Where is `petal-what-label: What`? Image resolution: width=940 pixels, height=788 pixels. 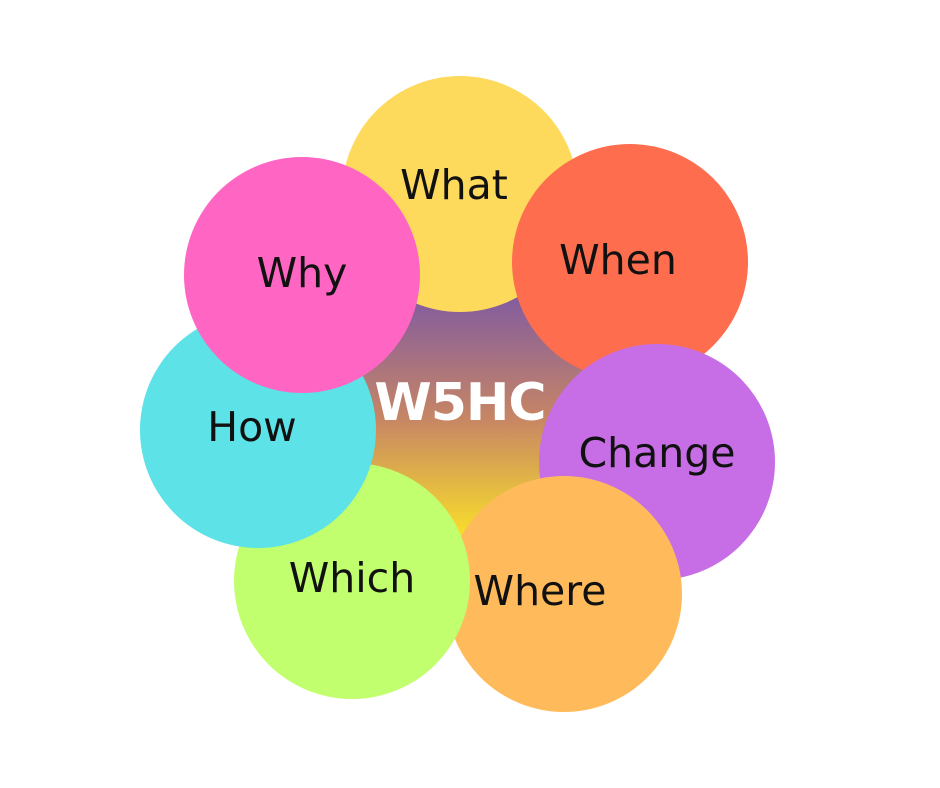
petal-what-label: What is located at coordinates (454, 184).